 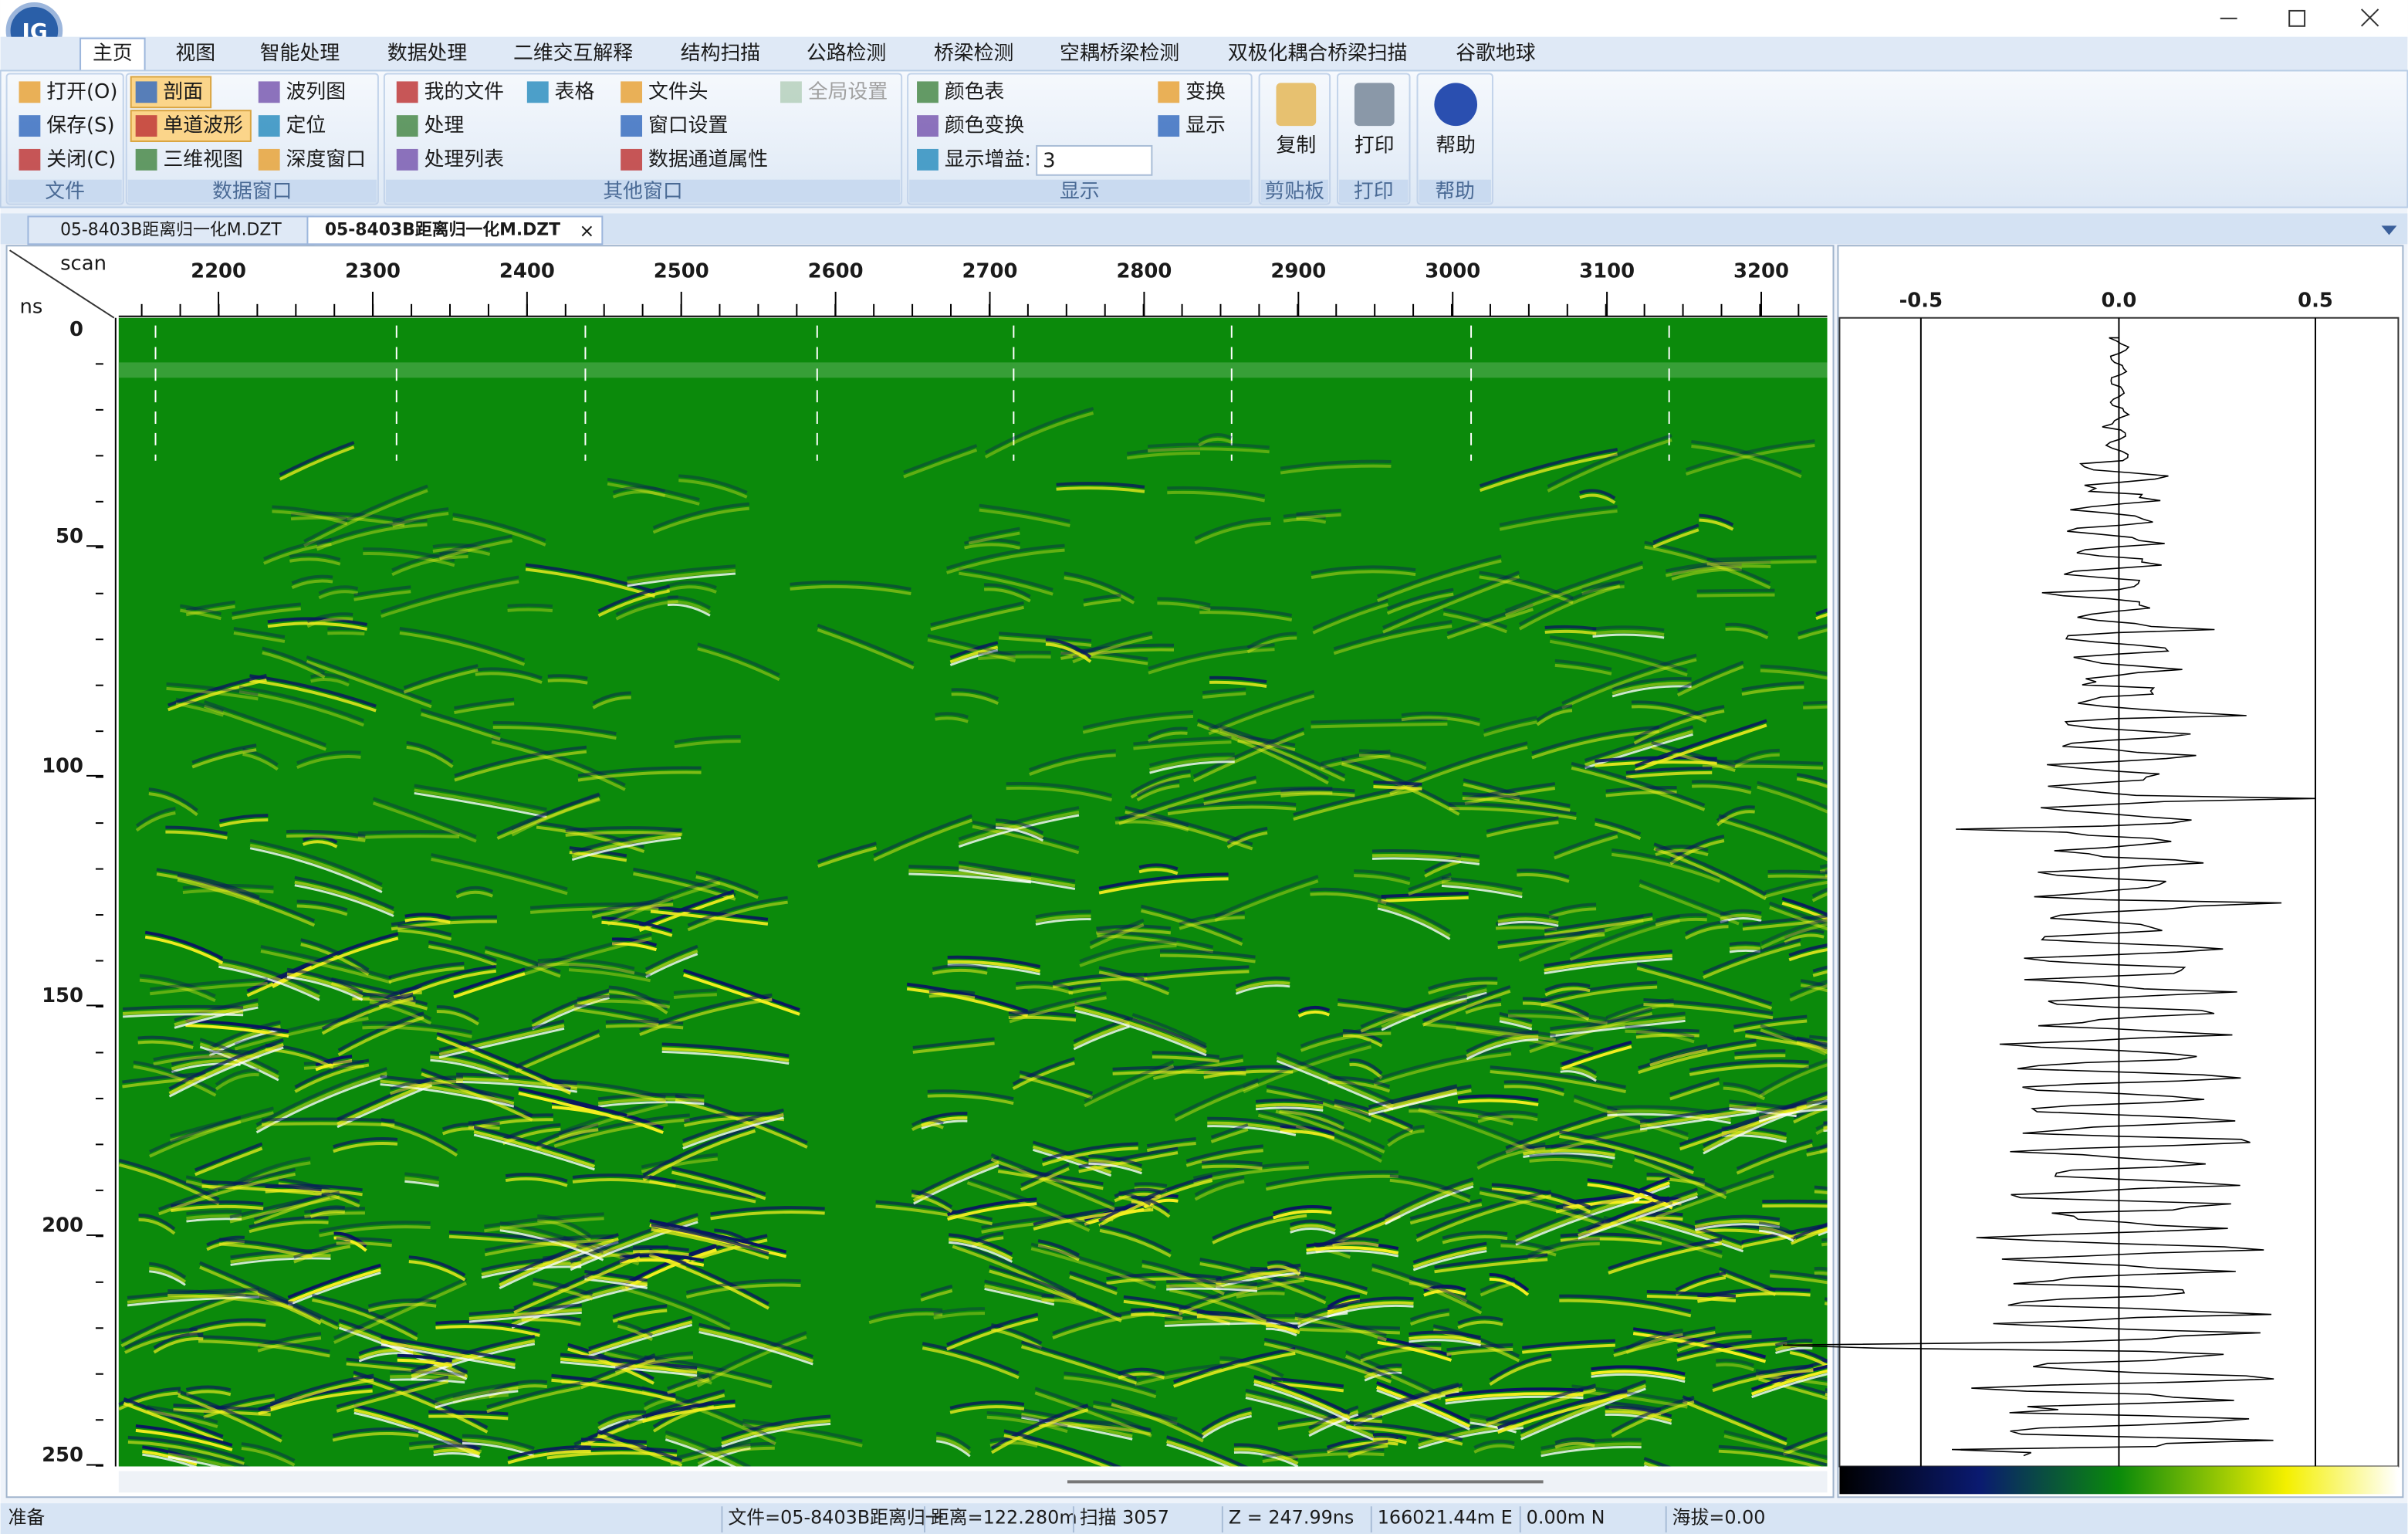 What do you see at coordinates (80, 125) in the screenshot?
I see `ribbon-button: 保存(S)` at bounding box center [80, 125].